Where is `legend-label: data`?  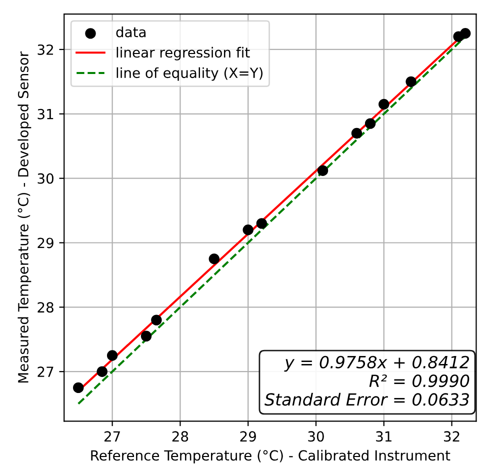 legend-label: data is located at coordinates (131, 32).